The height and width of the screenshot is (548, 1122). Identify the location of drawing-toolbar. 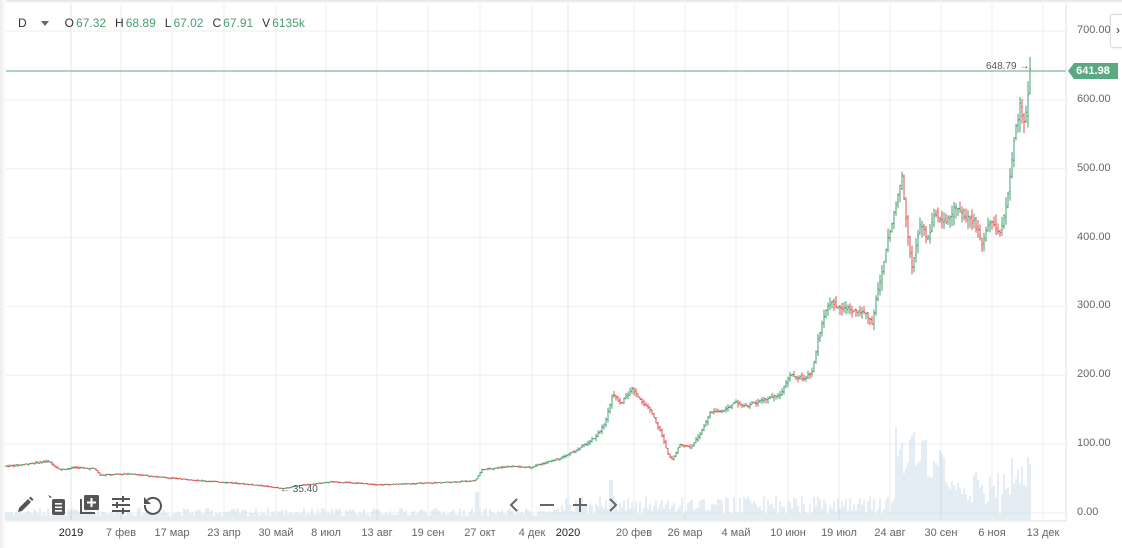
(89, 505).